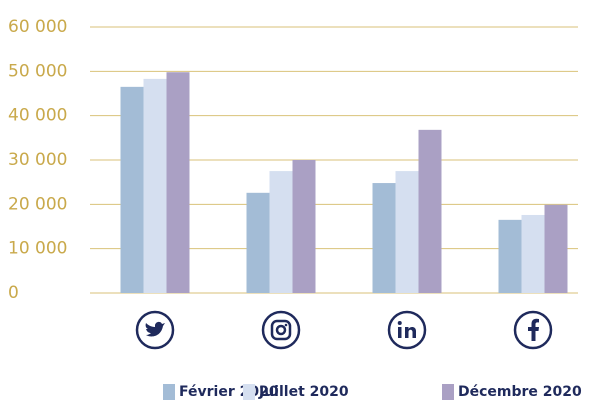 The width and height of the screenshot is (589, 405). What do you see at coordinates (155, 330) in the screenshot?
I see `icon-twitter` at bounding box center [155, 330].